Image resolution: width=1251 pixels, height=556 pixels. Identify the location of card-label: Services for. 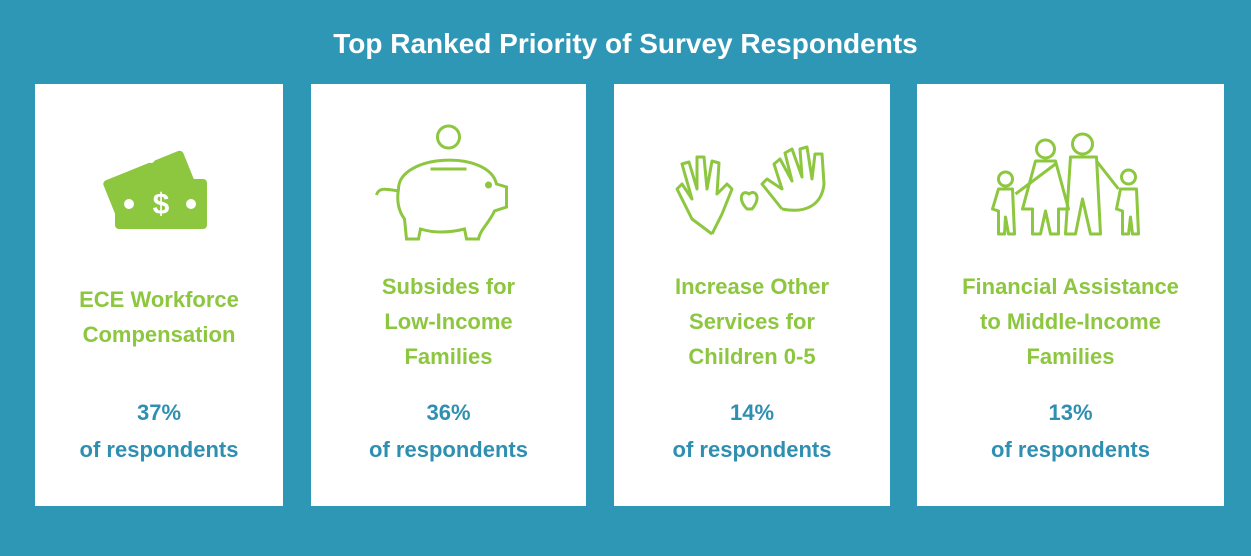
(752, 321).